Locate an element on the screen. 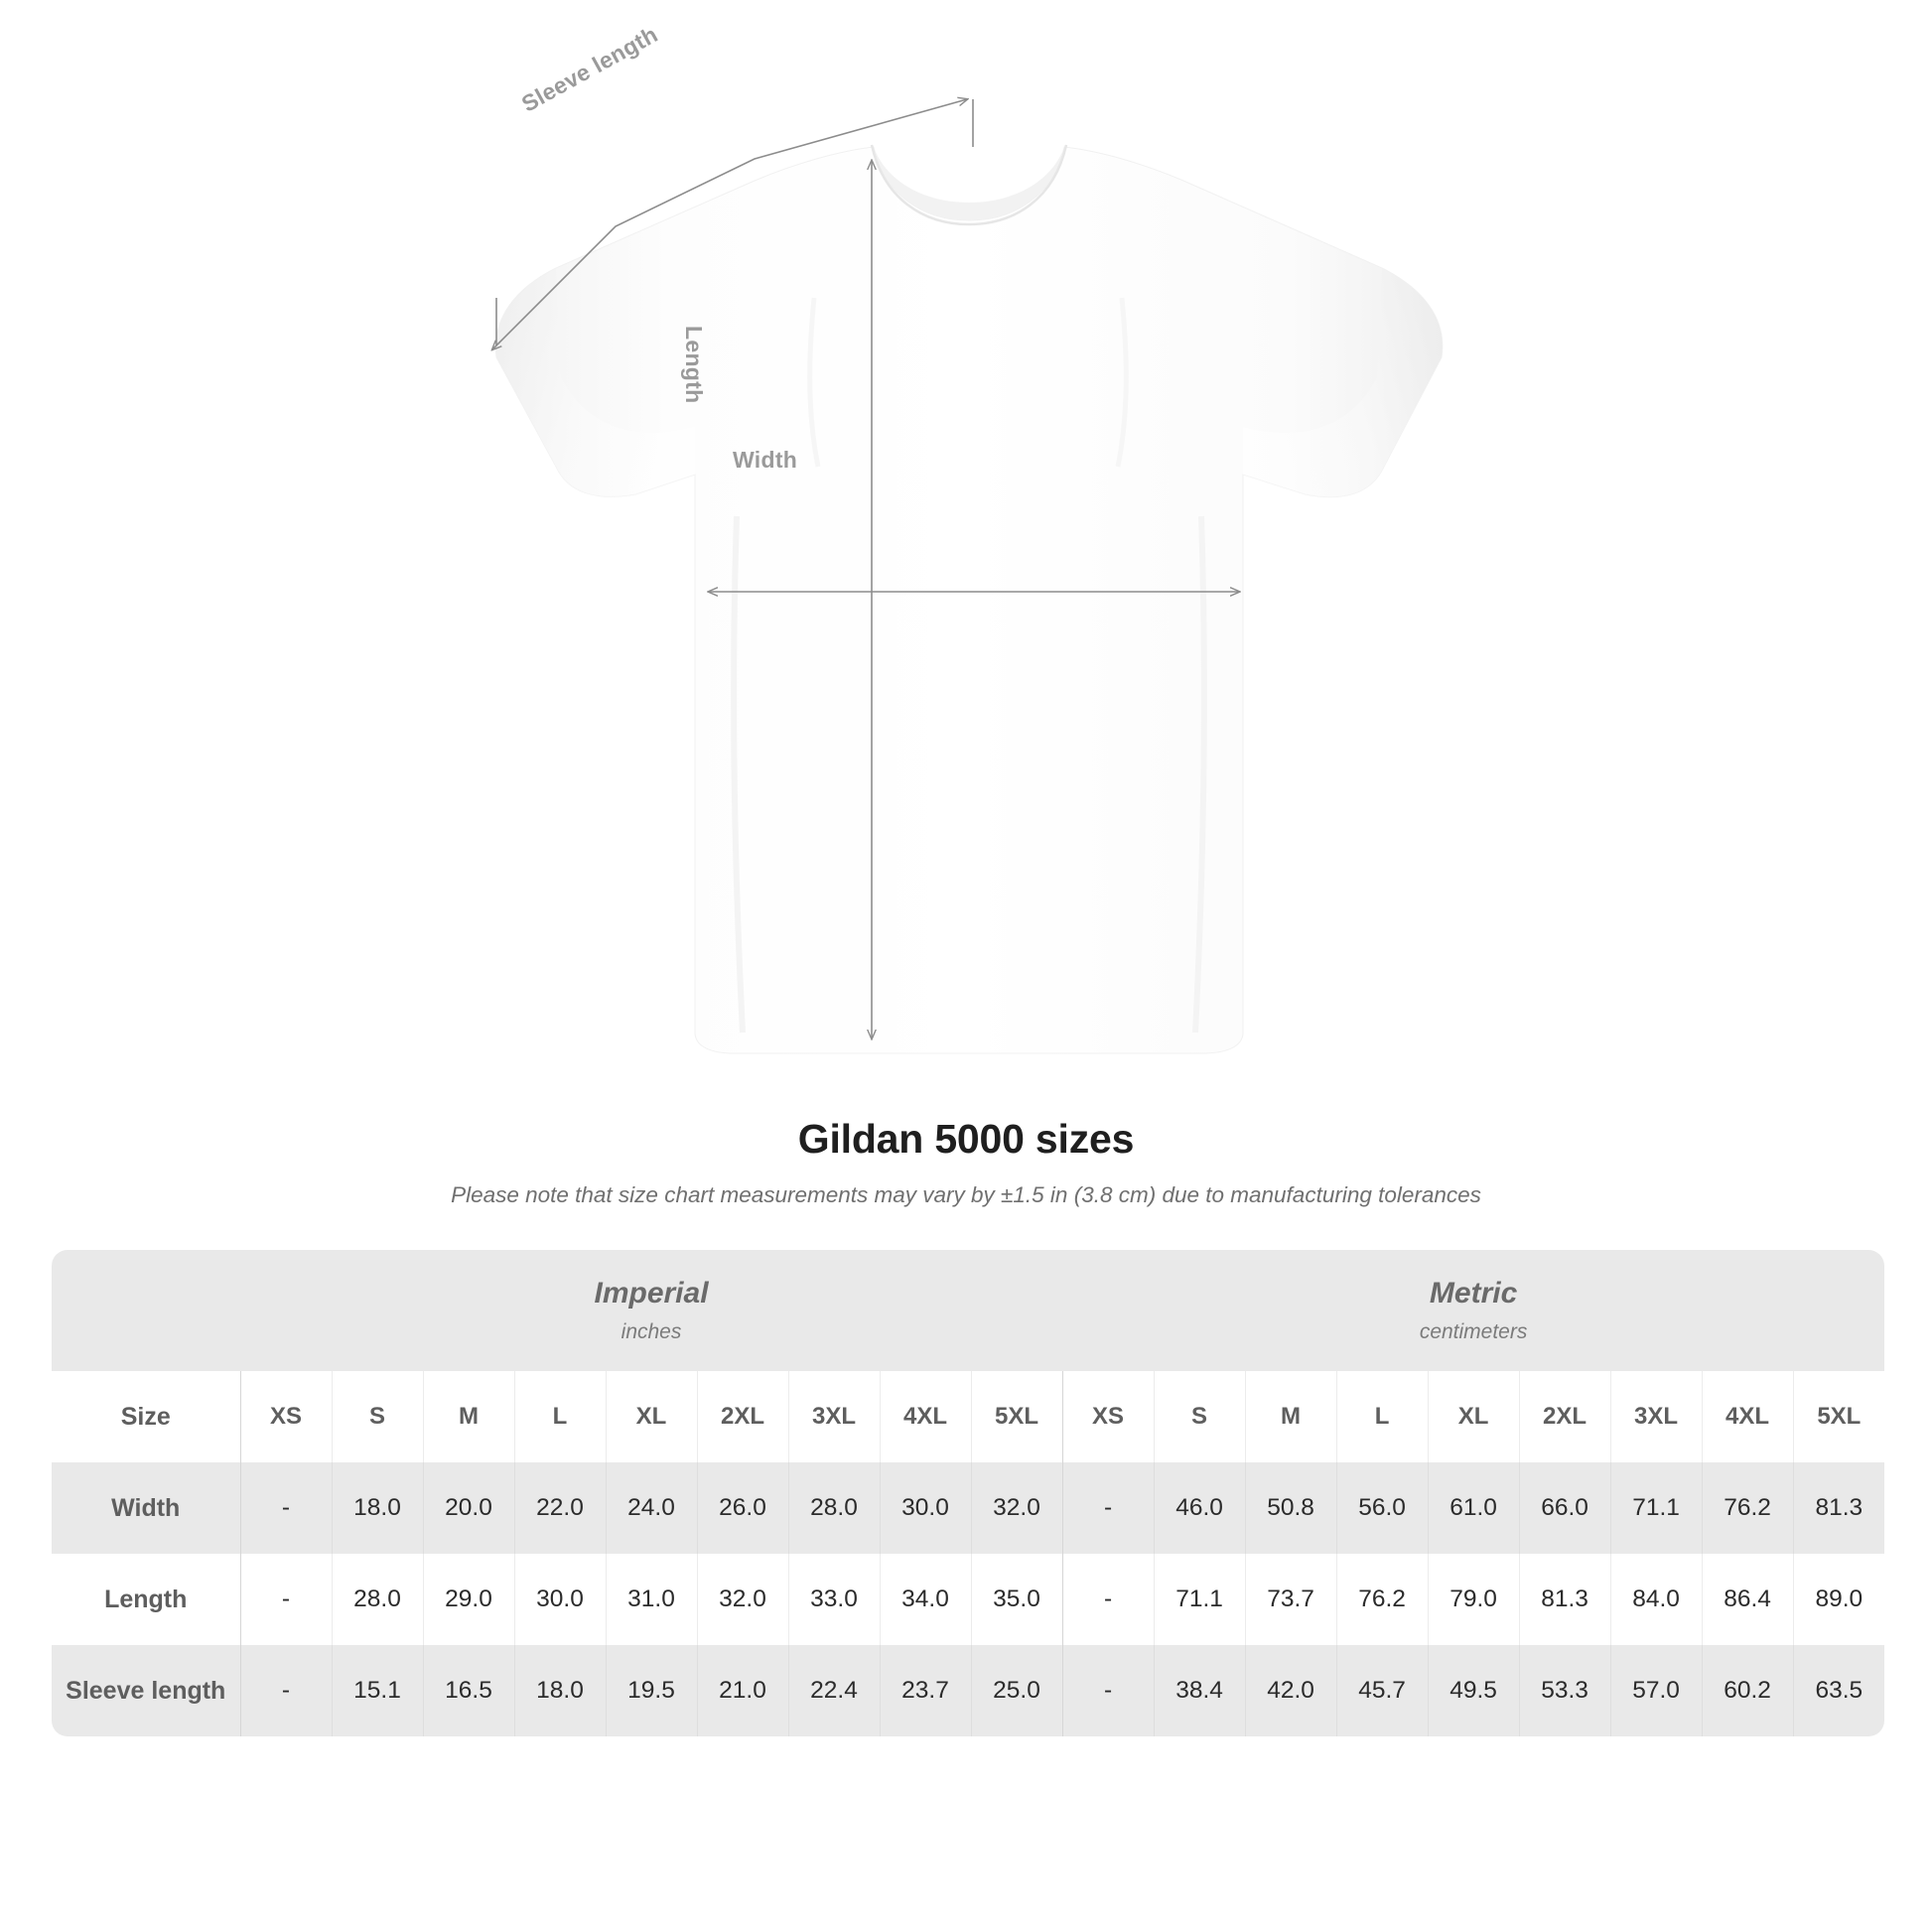 The height and width of the screenshot is (1932, 1932). cell-sleeve-met-4: 49.5 is located at coordinates (1473, 1690).